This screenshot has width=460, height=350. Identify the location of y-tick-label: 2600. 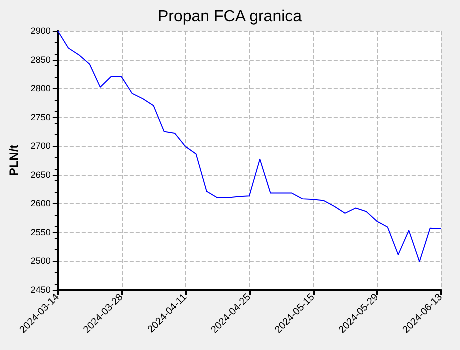
(40, 203).